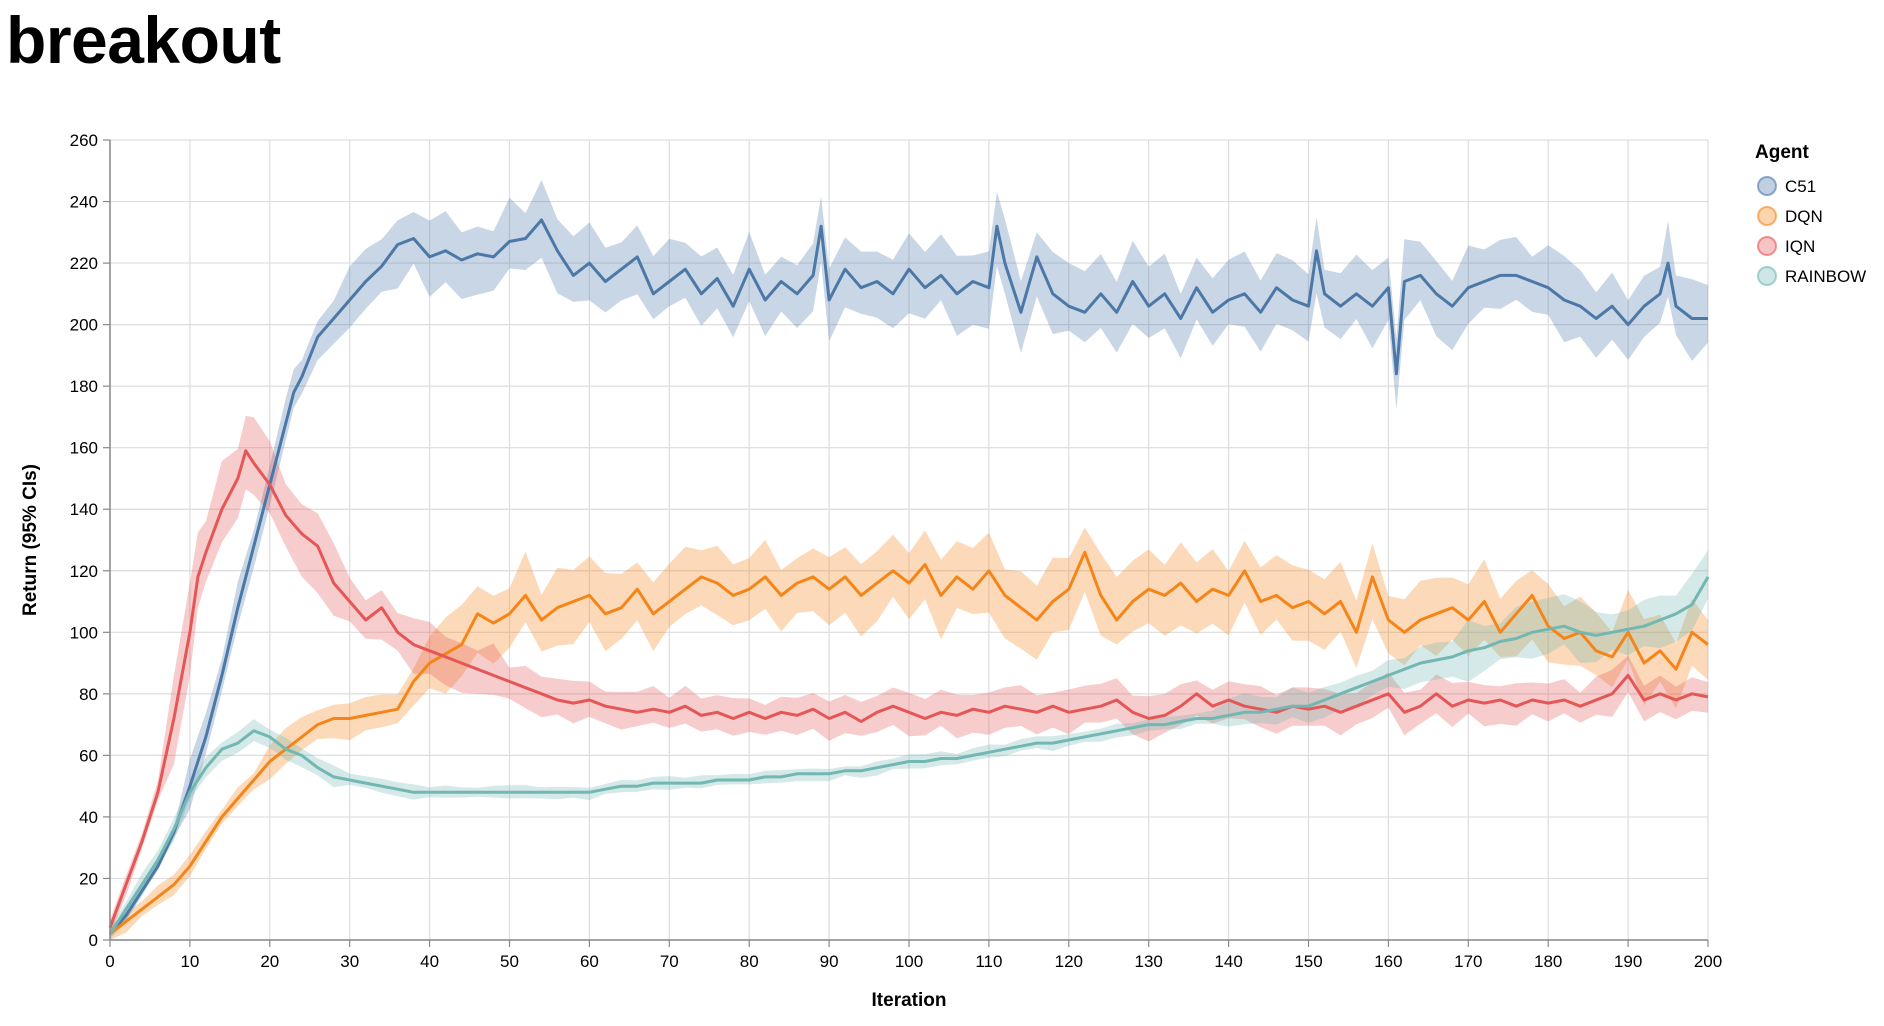  What do you see at coordinates (749, 961) in the screenshot?
I see `x-tick-label: 80` at bounding box center [749, 961].